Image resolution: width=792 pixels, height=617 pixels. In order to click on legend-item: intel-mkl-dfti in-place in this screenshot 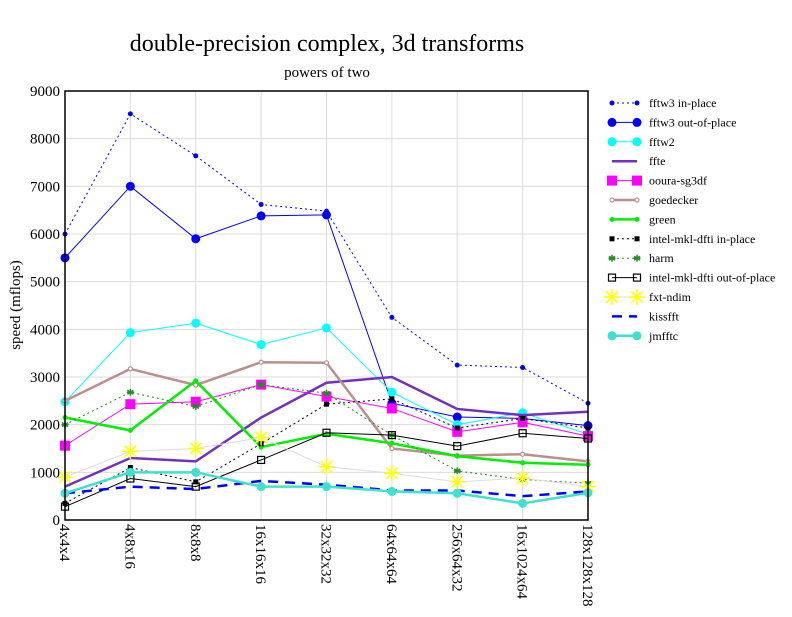, I will do `click(682, 239)`.